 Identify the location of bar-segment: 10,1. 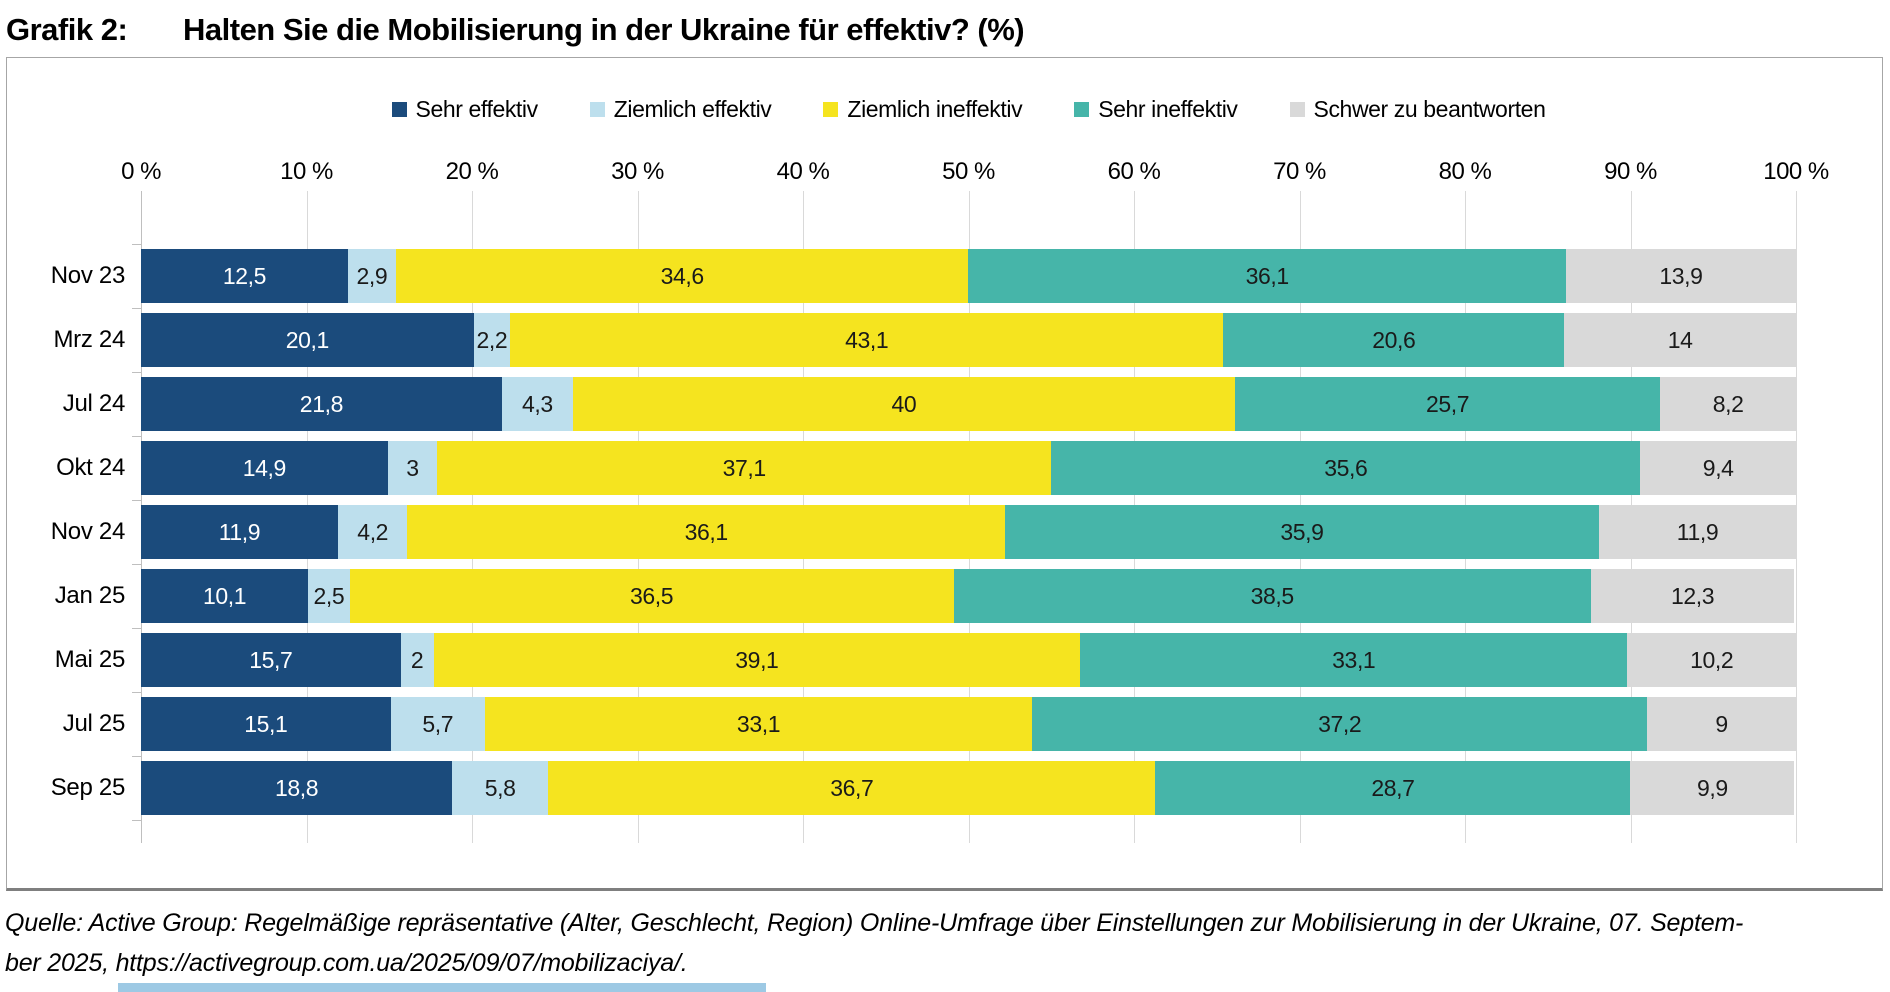
(225, 596).